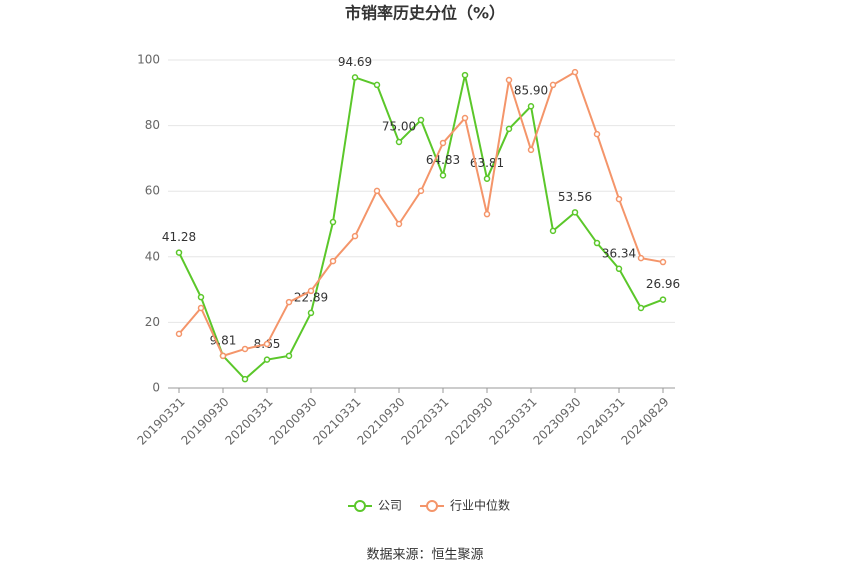 Image resolution: width=850 pixels, height=575 pixels. What do you see at coordinates (148, 60) in the screenshot?
I see `y-tick-label: 100` at bounding box center [148, 60].